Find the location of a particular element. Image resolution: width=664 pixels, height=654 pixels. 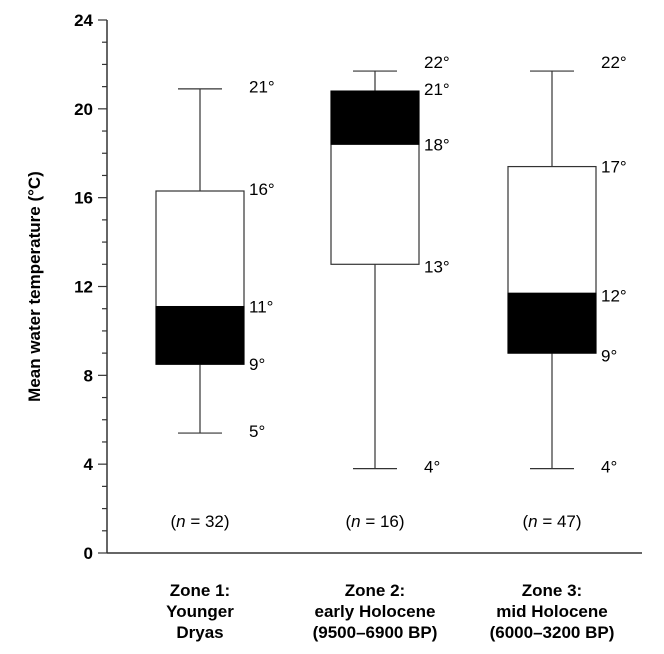

box-group-zone-2: 22° 21° 18° 13° 4° (n = 16) is located at coordinates (390, 292).